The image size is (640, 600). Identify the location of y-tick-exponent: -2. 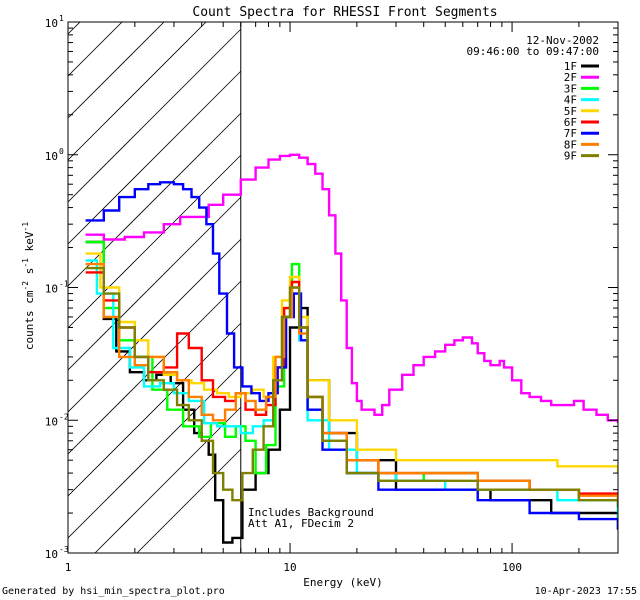
(64, 416).